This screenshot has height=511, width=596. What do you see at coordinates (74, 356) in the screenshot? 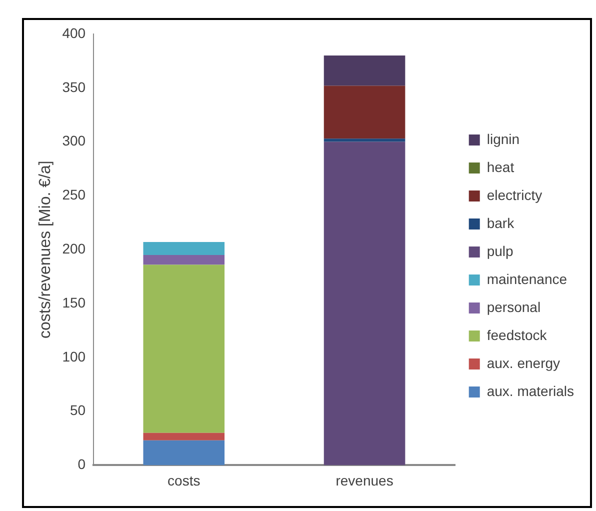
I see `y-tick-label: 100` at bounding box center [74, 356].